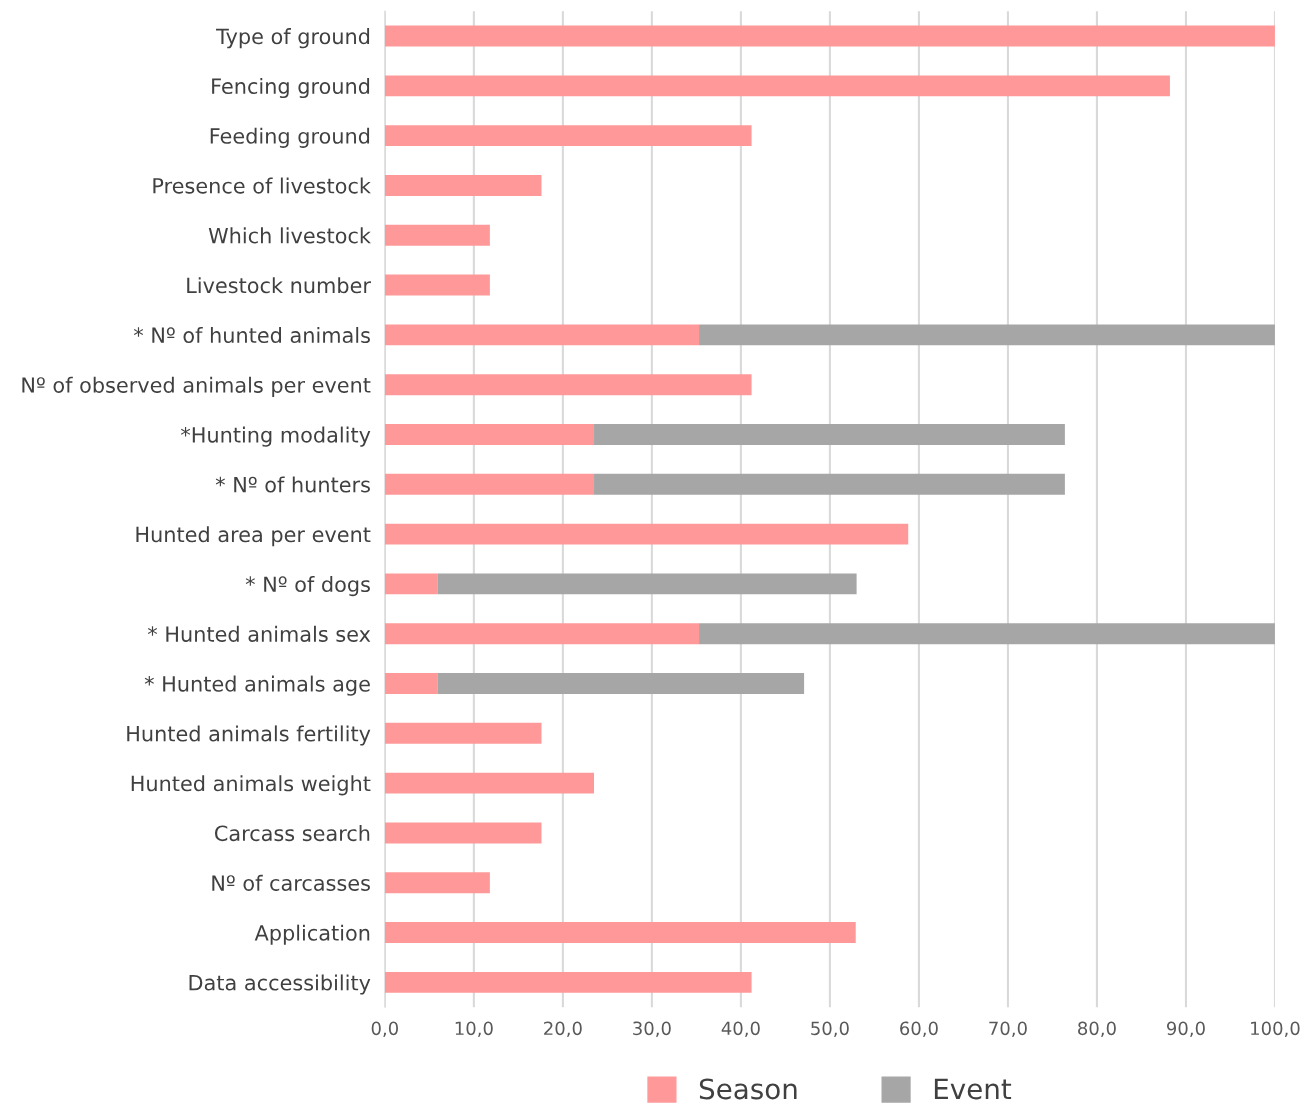 The image size is (1309, 1113). What do you see at coordinates (1097, 1029) in the screenshot?
I see `x-tick-label: 80,0` at bounding box center [1097, 1029].